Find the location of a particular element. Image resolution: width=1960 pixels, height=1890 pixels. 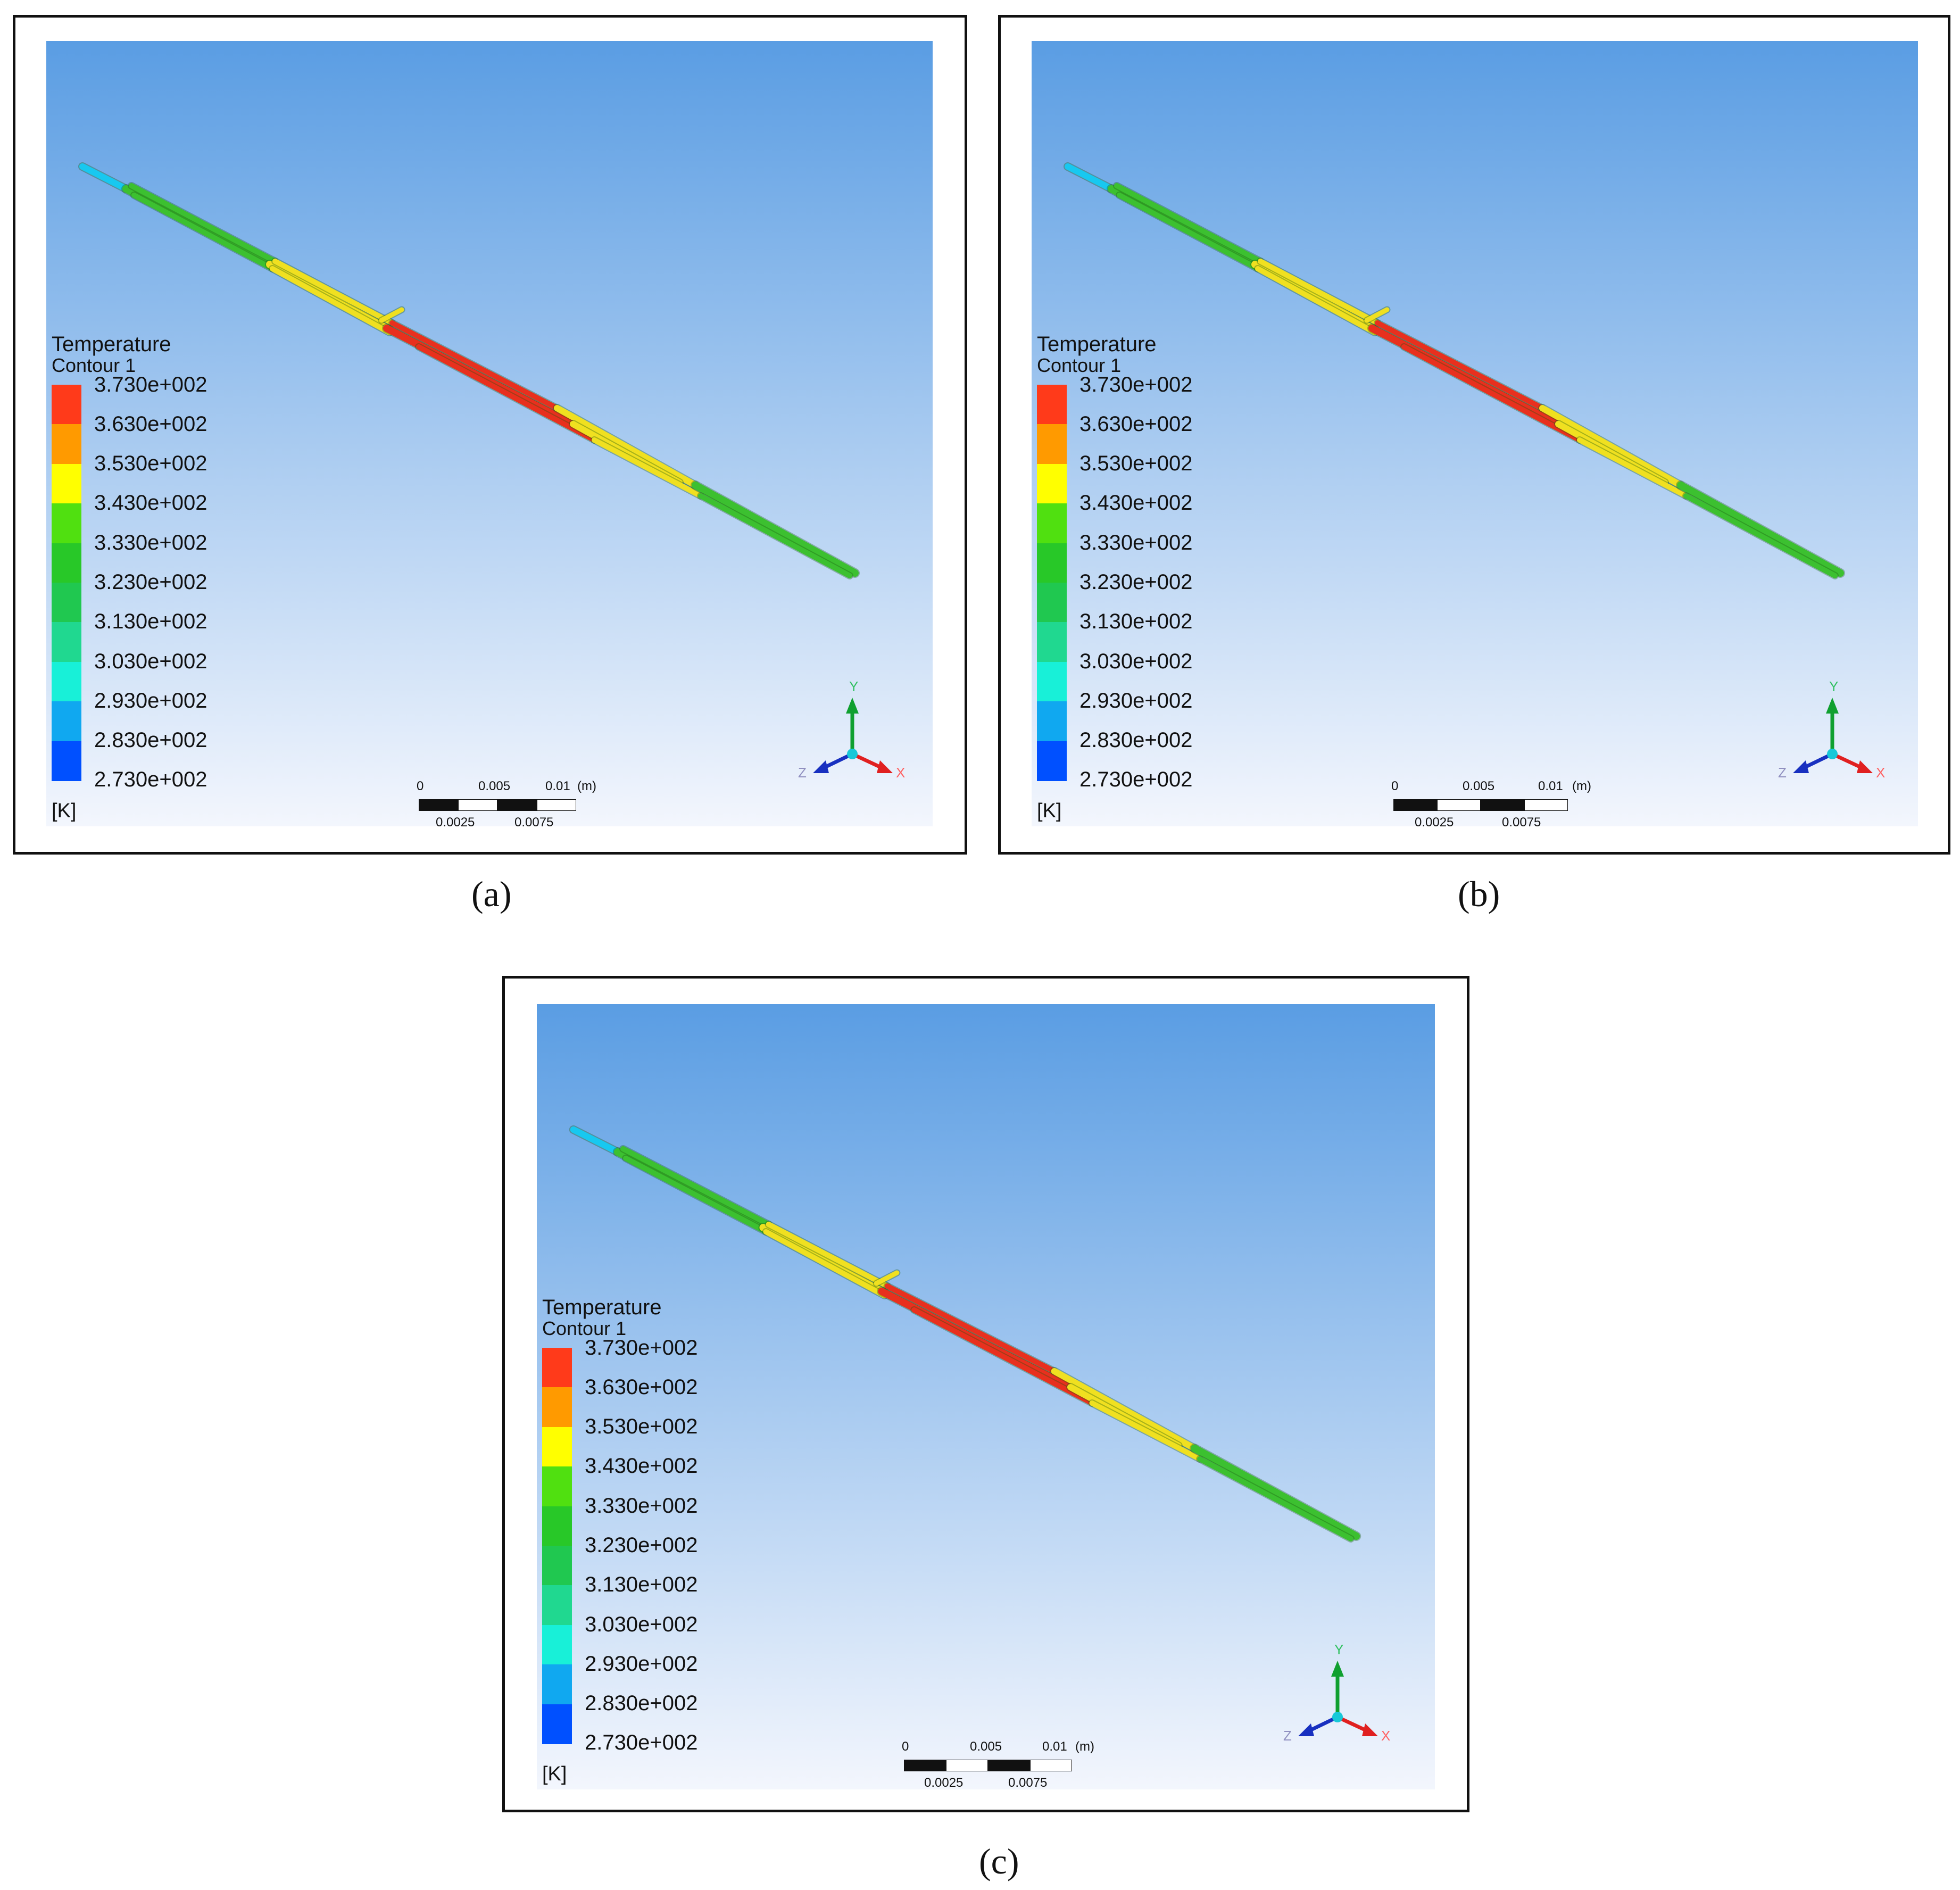

legend-subtitle: Contour 1 is located at coordinates (94, 365).